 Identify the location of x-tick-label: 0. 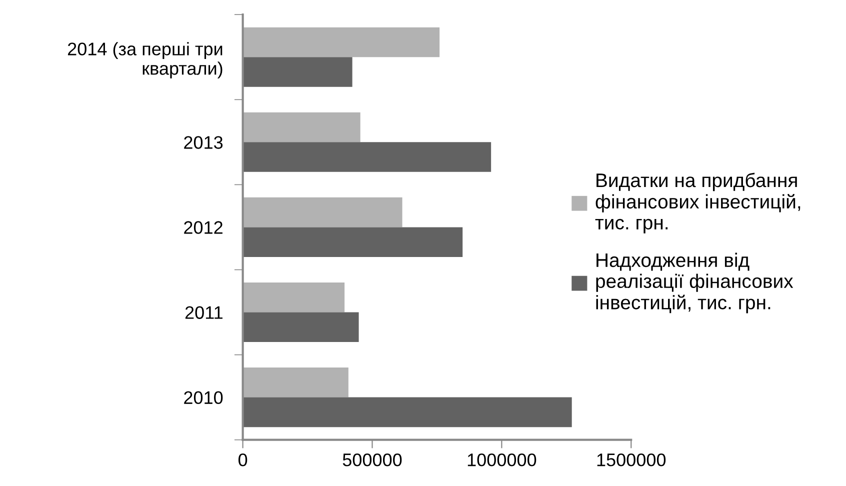
(243, 460).